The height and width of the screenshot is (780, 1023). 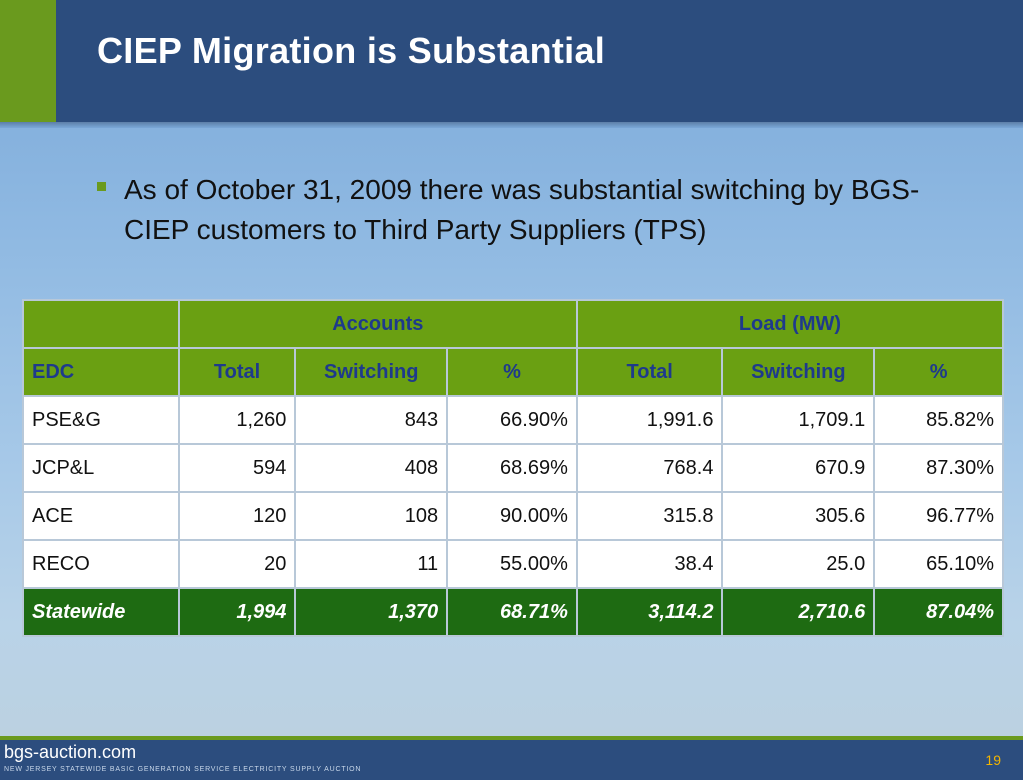 I want to click on total-cell: 2,710.6, so click(x=798, y=612).